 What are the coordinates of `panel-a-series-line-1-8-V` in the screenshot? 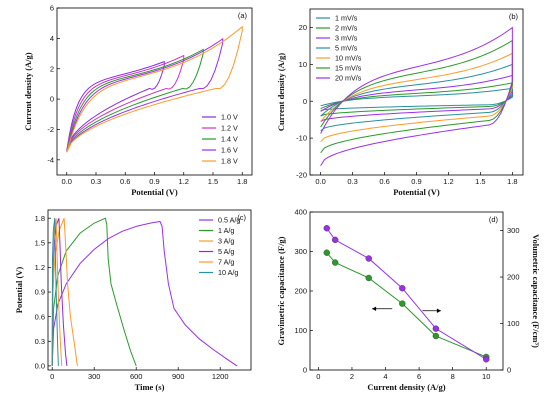 It's located at (154, 89).